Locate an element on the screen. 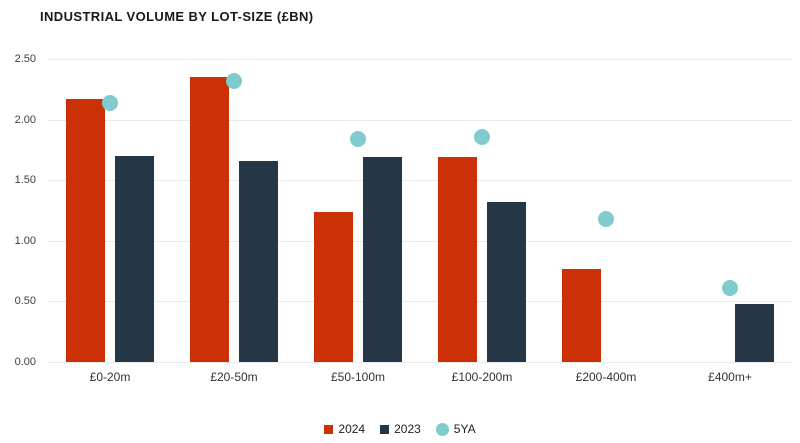  gridline-1.50 is located at coordinates (420, 181).